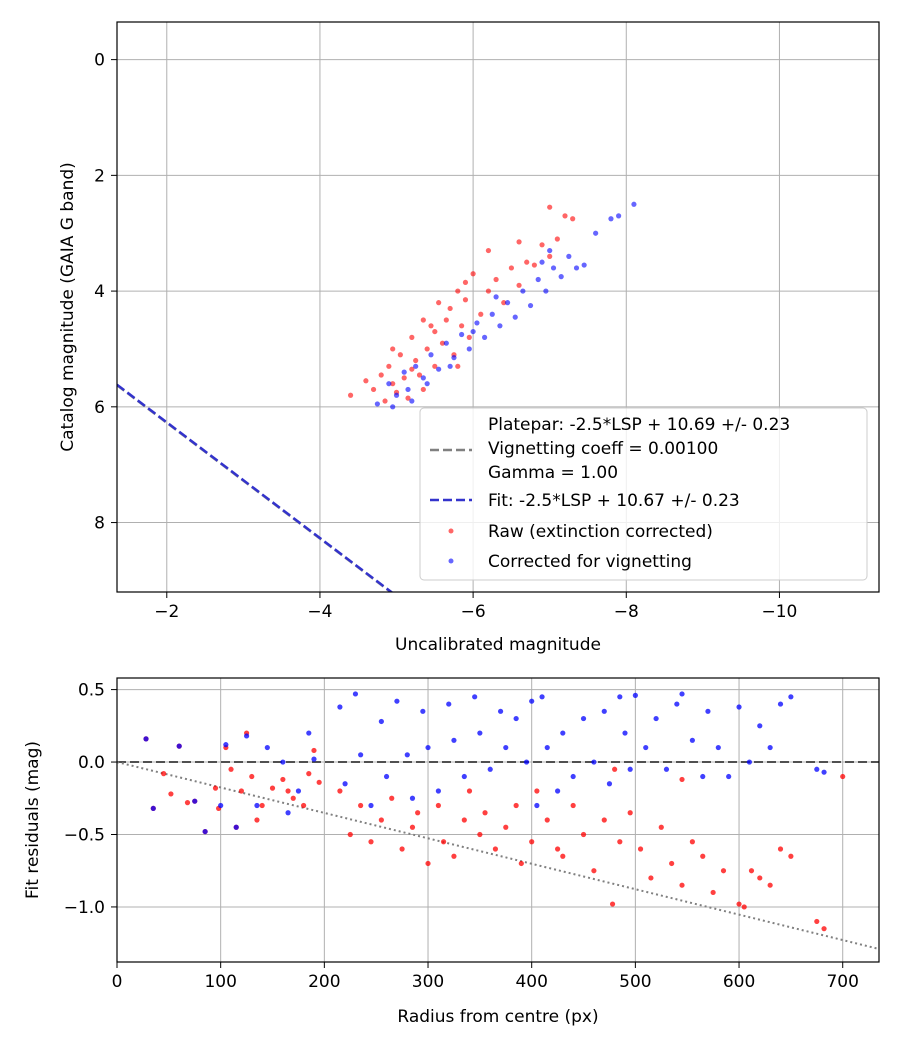 The height and width of the screenshot is (1050, 900). I want to click on bottom-x-axis-label: Radius from centre (px), so click(497, 1017).